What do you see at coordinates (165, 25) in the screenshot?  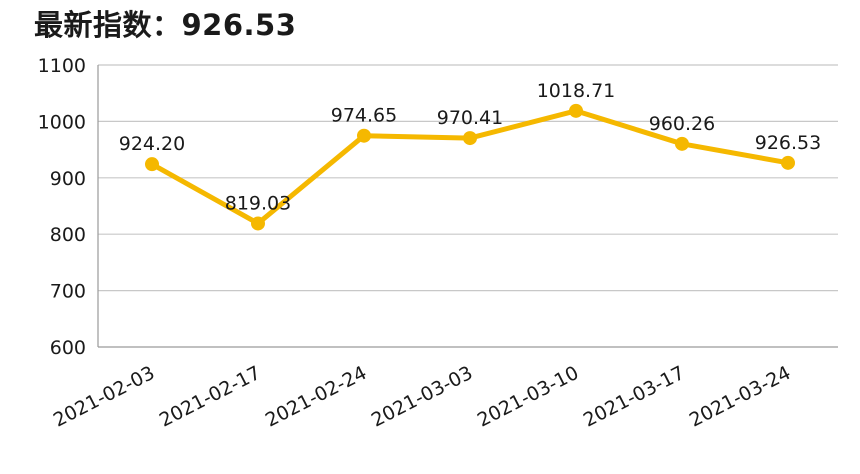 I see `chart-title: 最新指数：926.53` at bounding box center [165, 25].